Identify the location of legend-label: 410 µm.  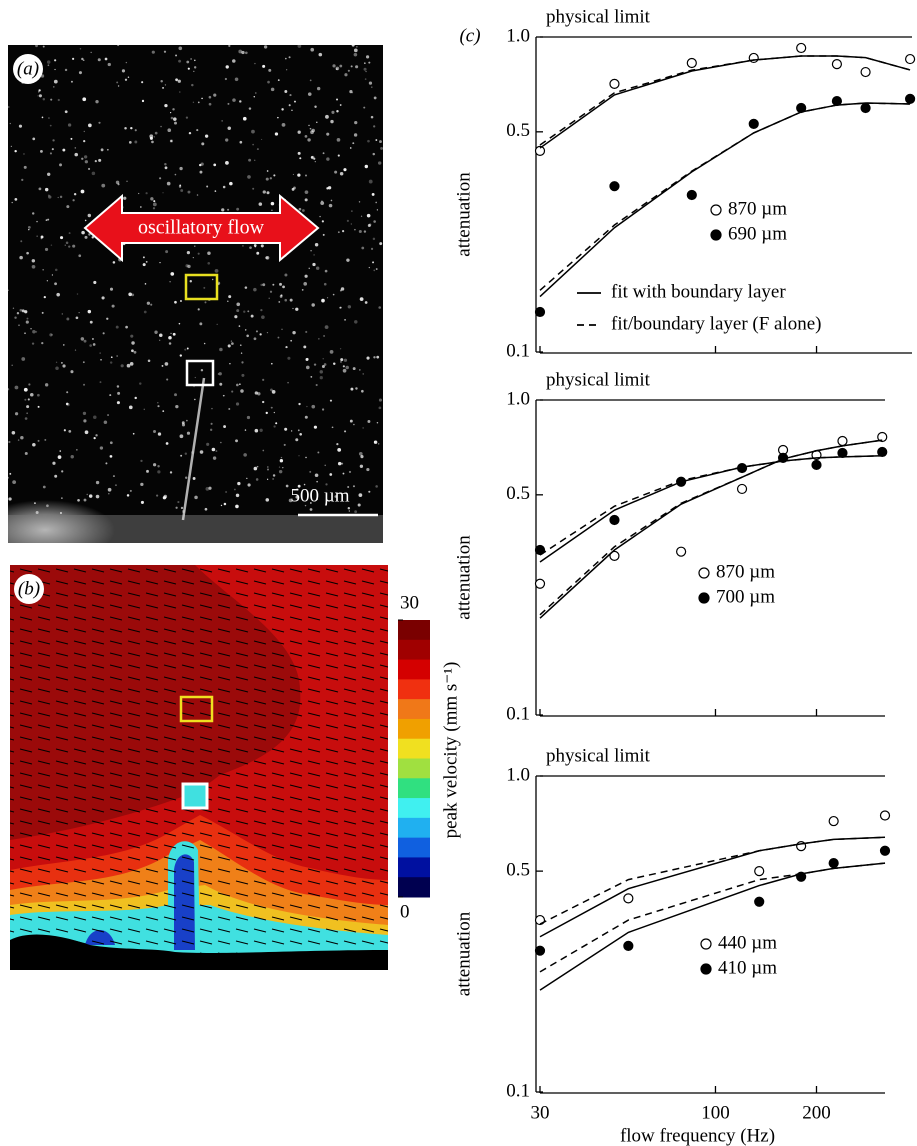
(747, 967).